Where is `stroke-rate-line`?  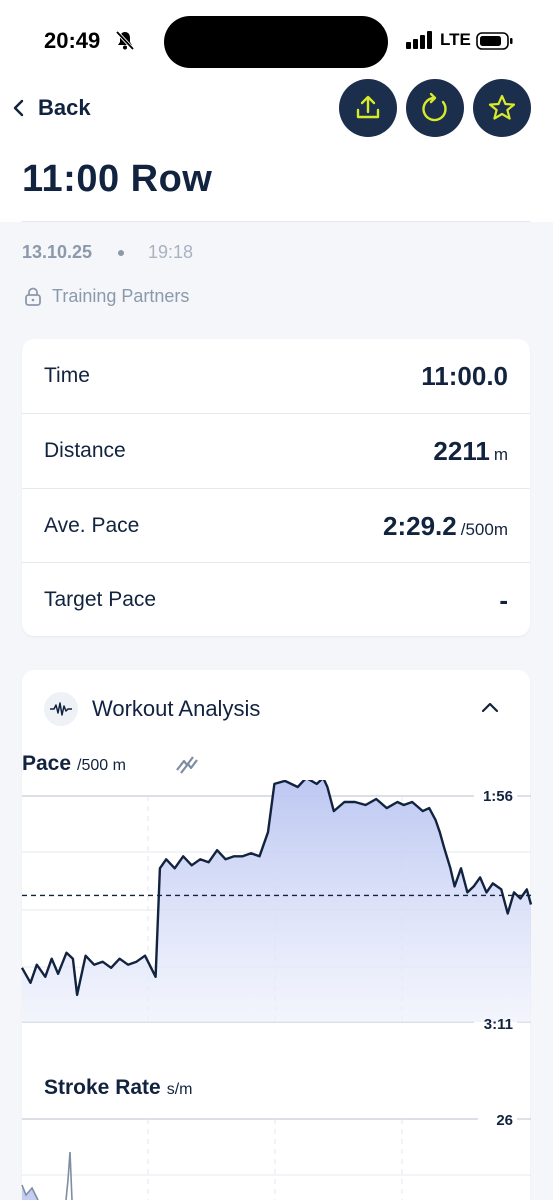 stroke-rate-line is located at coordinates (30, 1192).